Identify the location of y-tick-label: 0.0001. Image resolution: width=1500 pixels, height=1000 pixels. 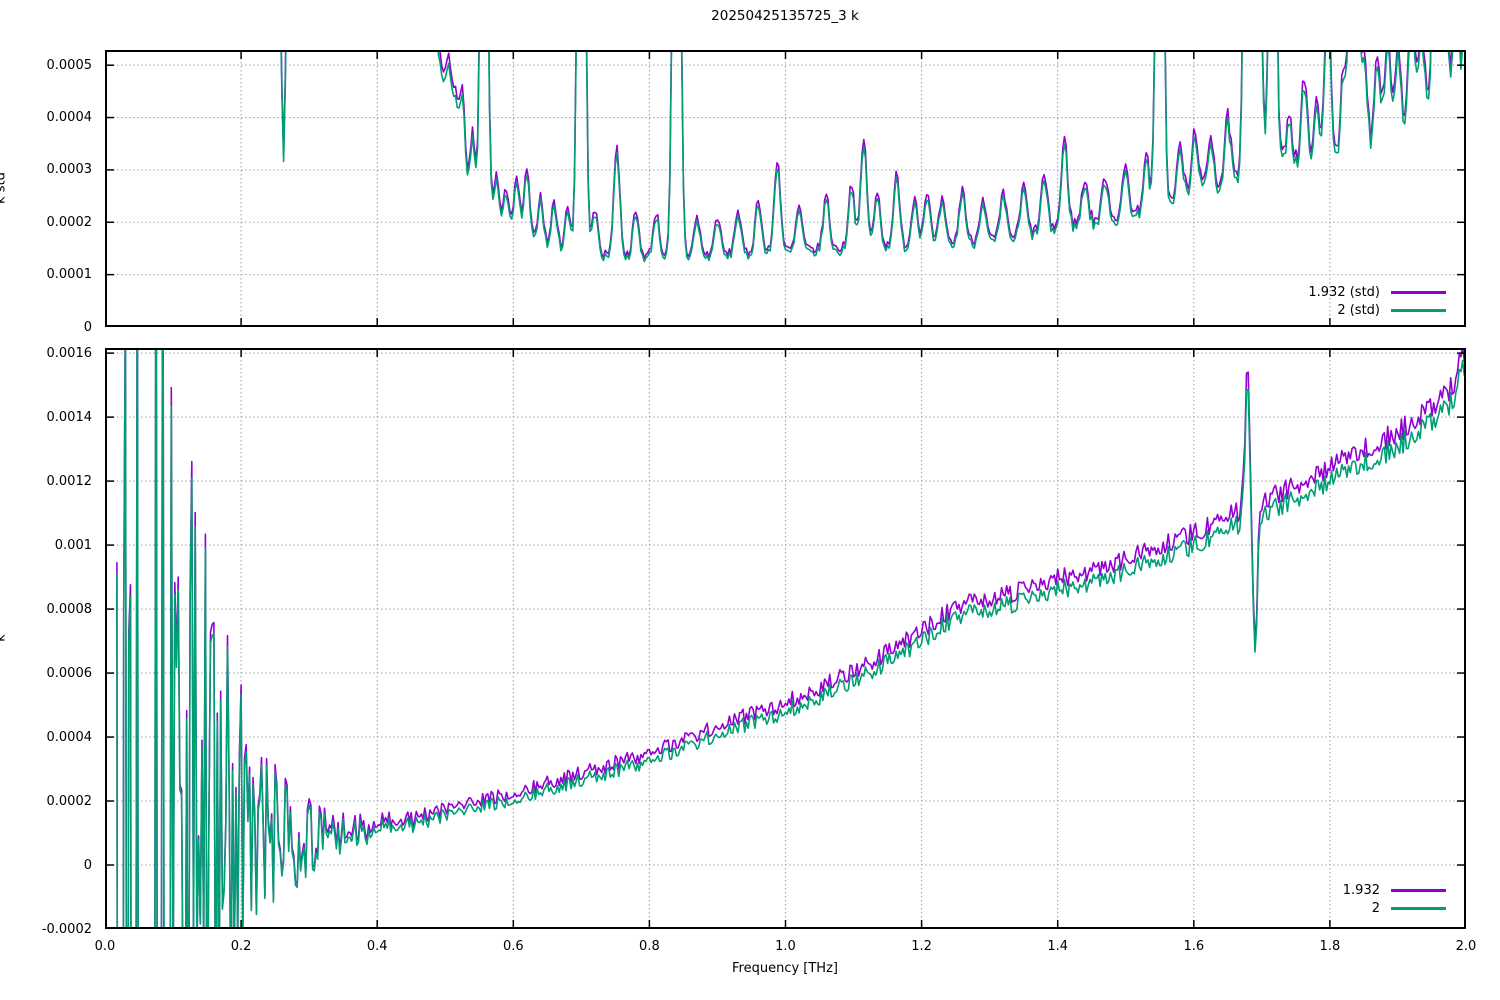
(69, 275).